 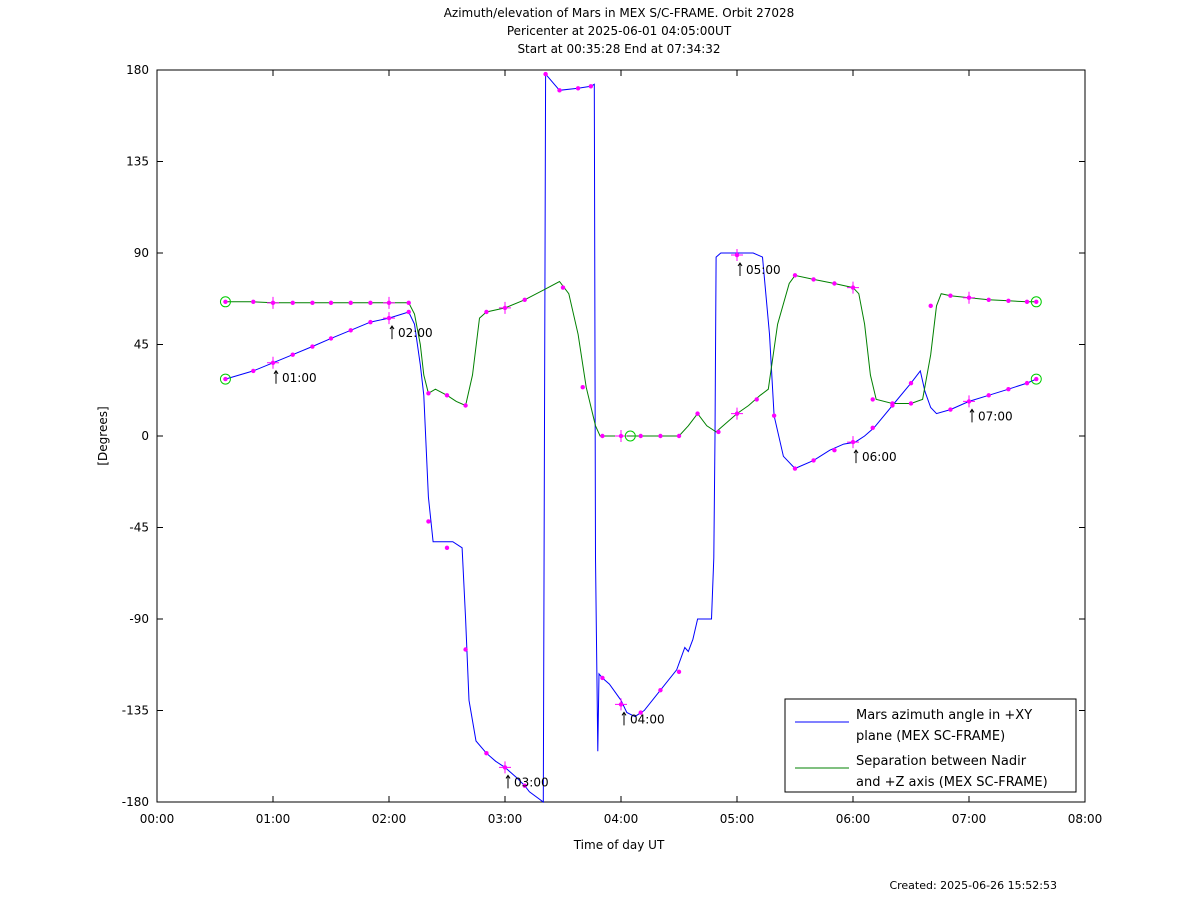 What do you see at coordinates (944, 715) in the screenshot?
I see `legend-entry-text: Mars azimuth angle in +XY` at bounding box center [944, 715].